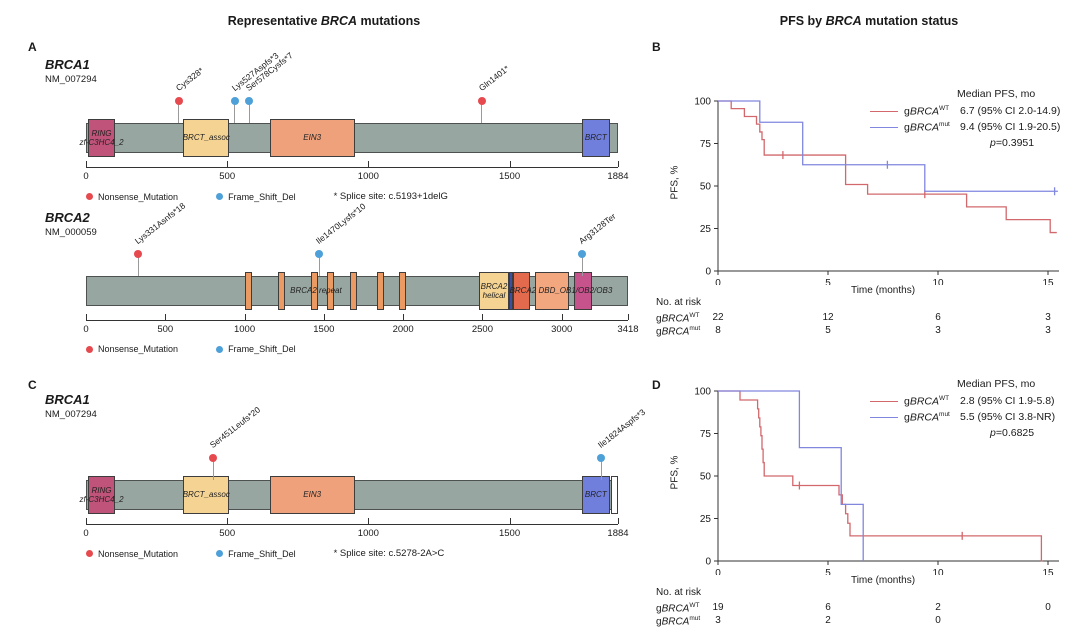 The width and height of the screenshot is (1090, 642). What do you see at coordinates (706, 229) in the screenshot?
I see `y-tick-label: 25` at bounding box center [706, 229].